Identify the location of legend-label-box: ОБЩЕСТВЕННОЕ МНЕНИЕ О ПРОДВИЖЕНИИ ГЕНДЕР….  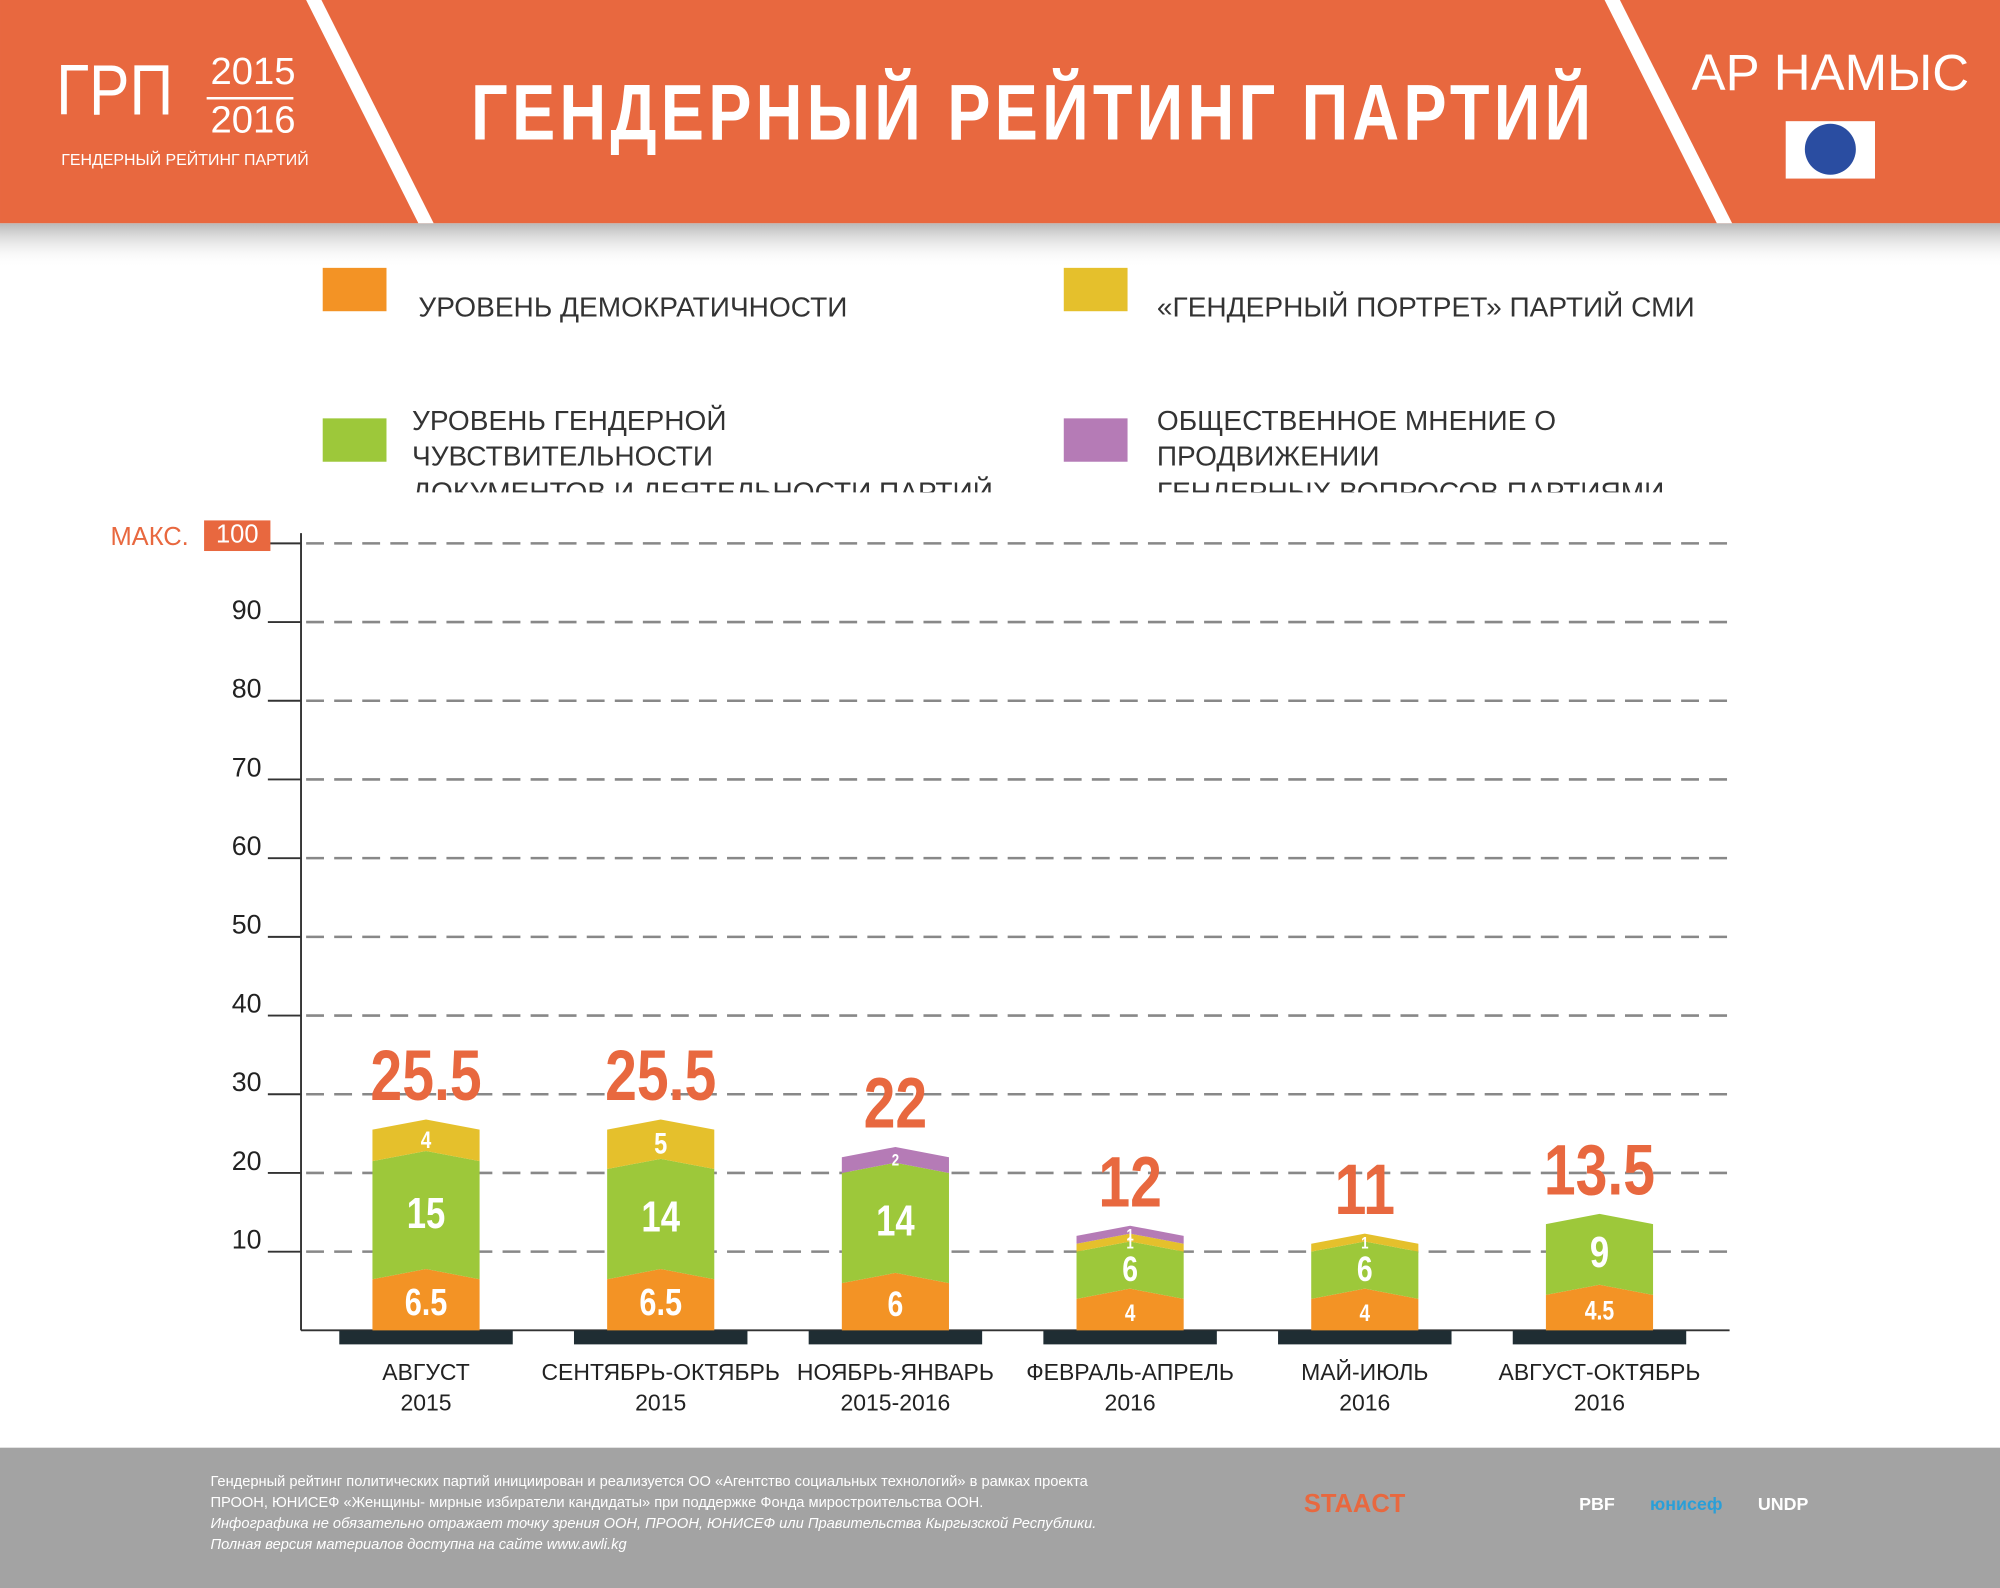
(1410, 448).